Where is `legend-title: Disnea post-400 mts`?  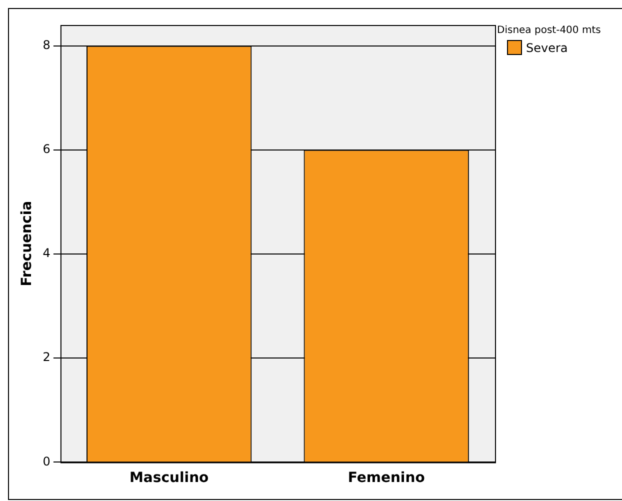
legend-title: Disnea post-400 mts is located at coordinates (549, 30).